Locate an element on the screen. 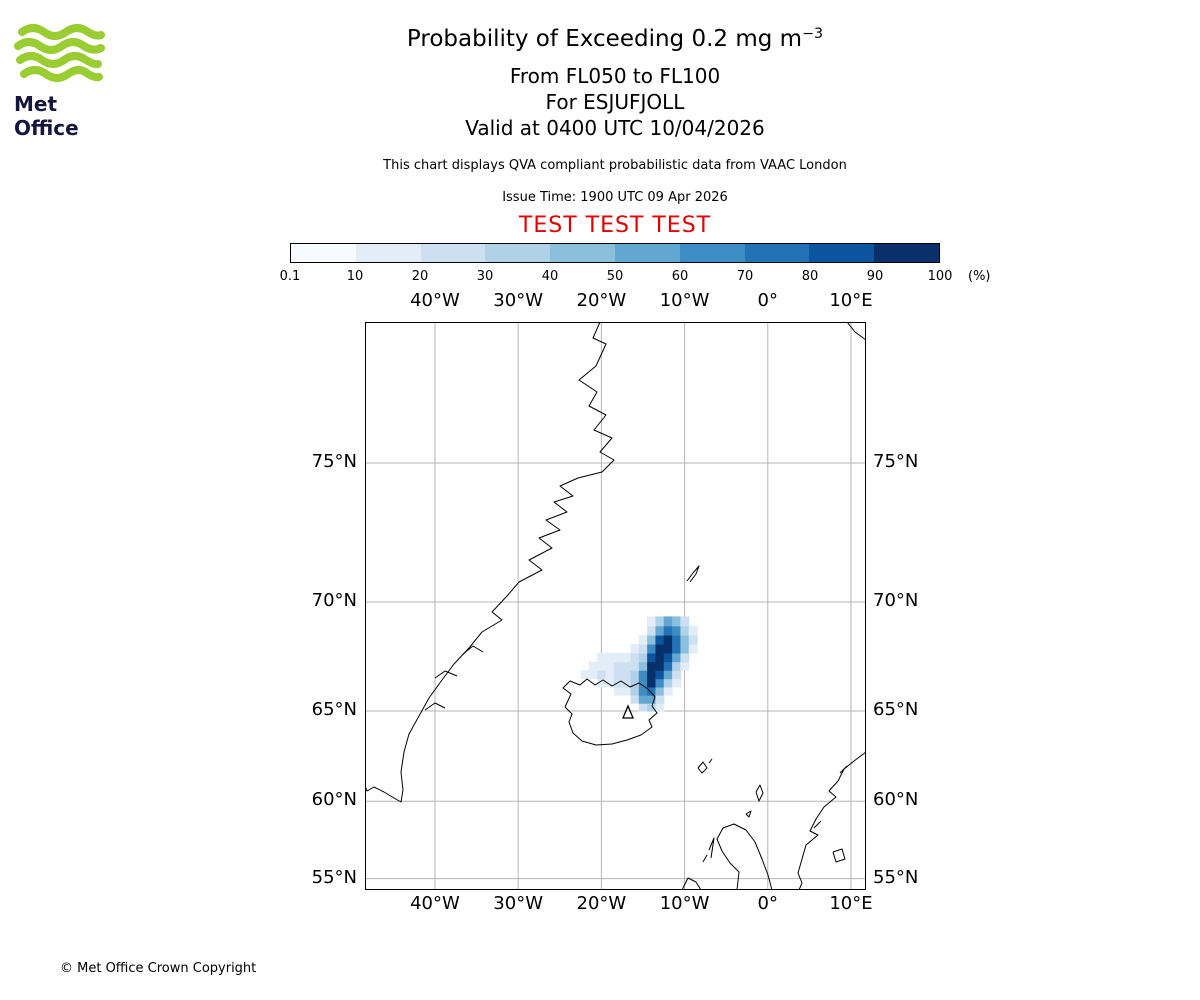 This screenshot has width=1200, height=1000. subtitle-volcano: For ESJUFJOLL is located at coordinates (615, 102).